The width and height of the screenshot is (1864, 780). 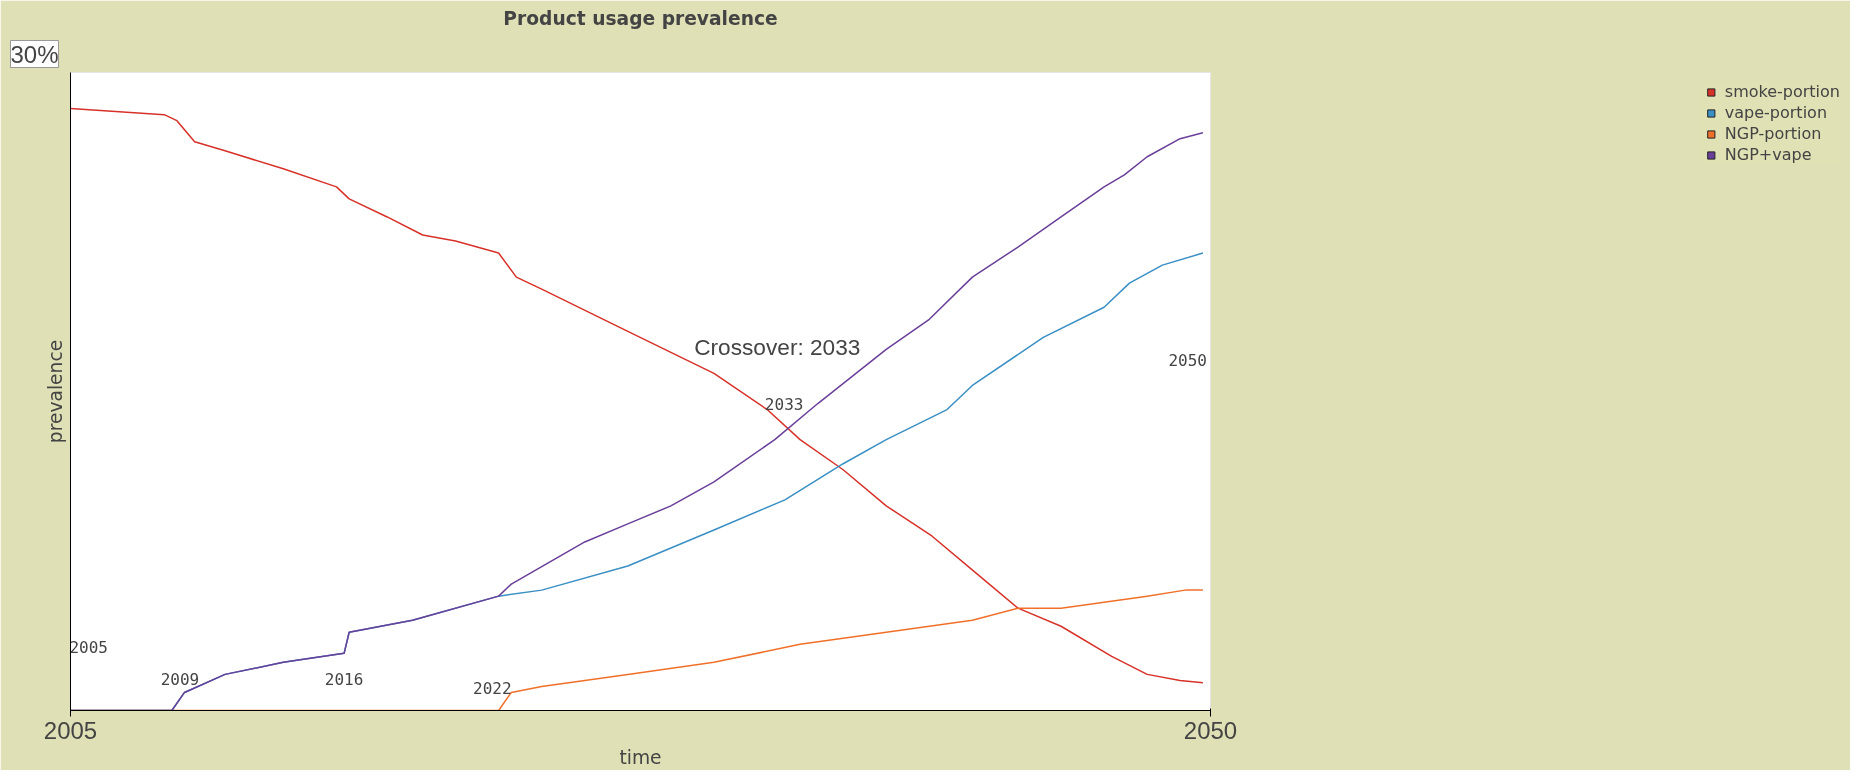 I want to click on annotation: 2022, so click(x=492, y=689).